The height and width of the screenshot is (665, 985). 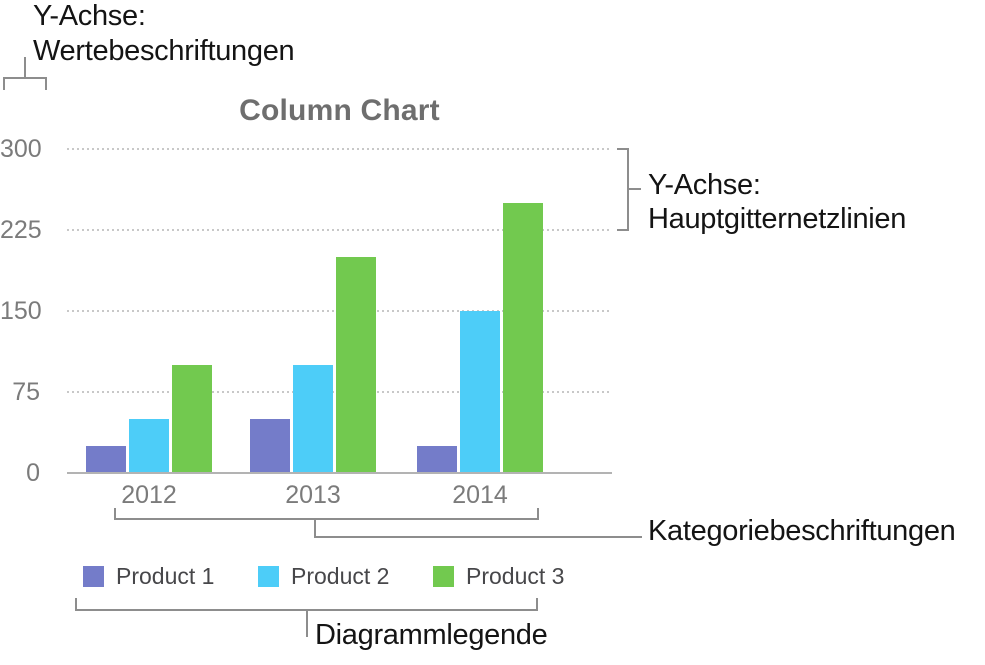 What do you see at coordinates (431, 635) in the screenshot?
I see `annotation-chart-legend: Diagrammlegende` at bounding box center [431, 635].